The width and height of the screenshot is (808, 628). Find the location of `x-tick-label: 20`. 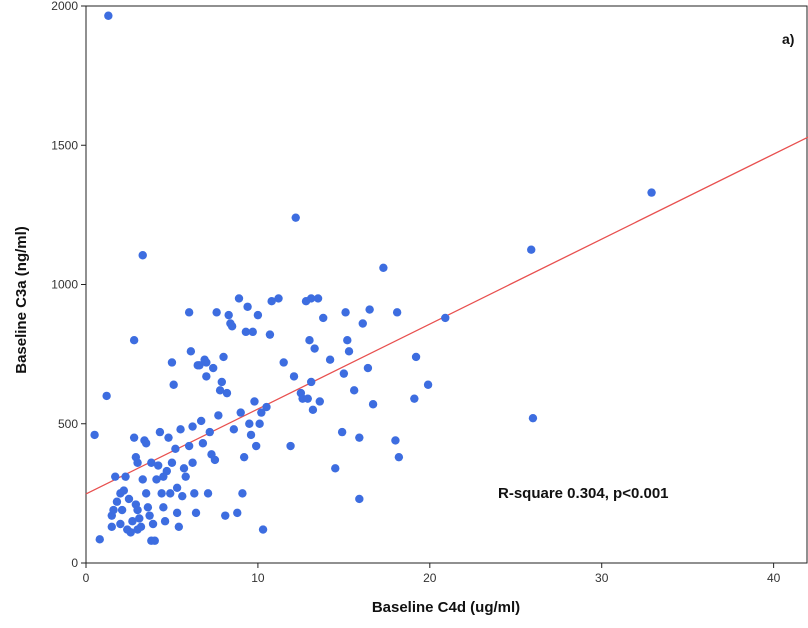

x-tick-label: 20 is located at coordinates (430, 578).